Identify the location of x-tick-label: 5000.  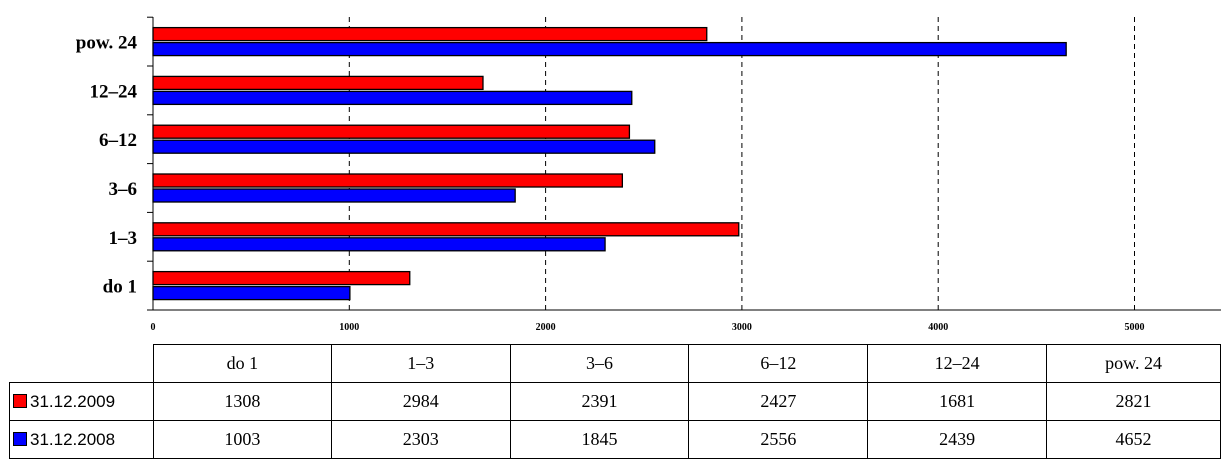
(1135, 327).